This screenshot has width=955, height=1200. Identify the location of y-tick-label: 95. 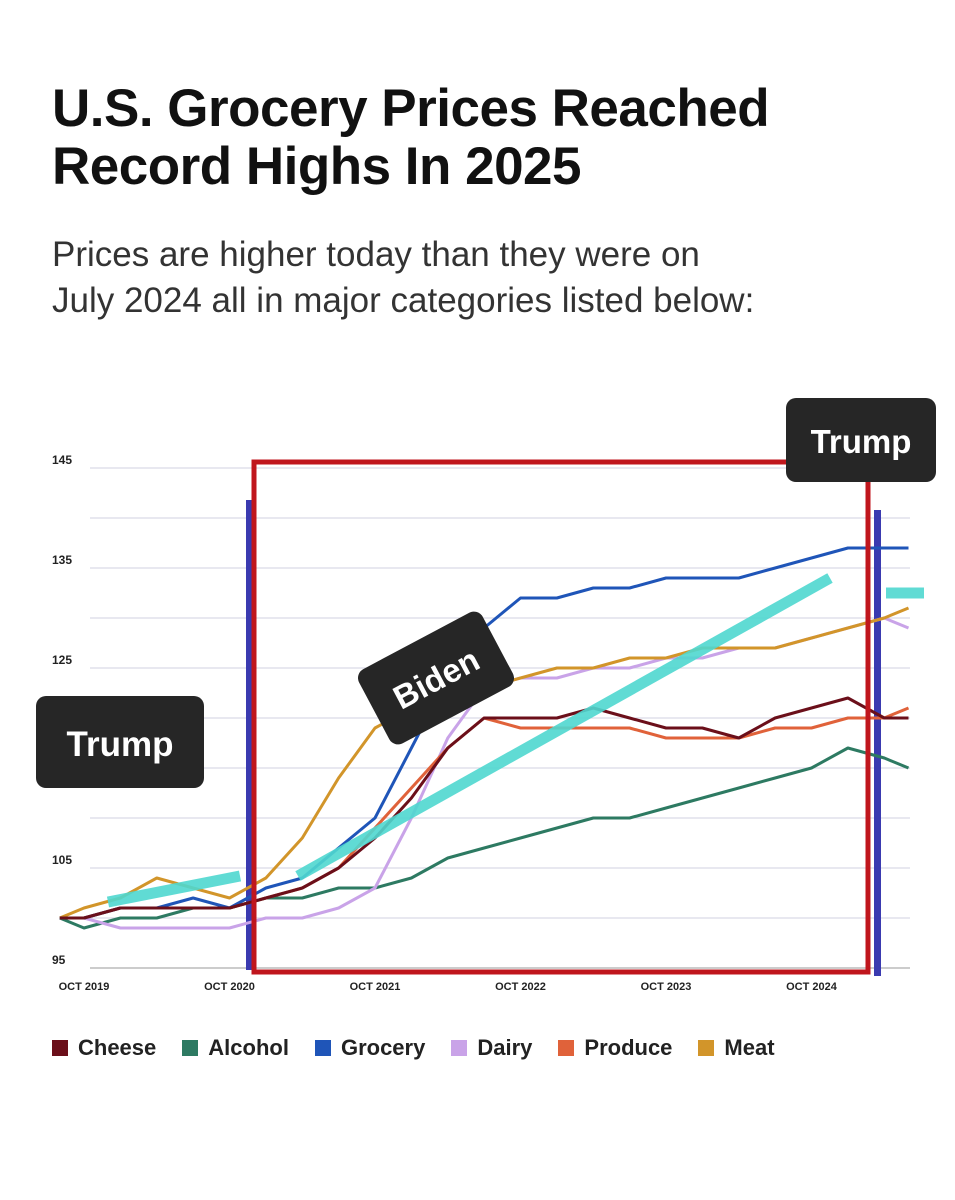
(59, 960).